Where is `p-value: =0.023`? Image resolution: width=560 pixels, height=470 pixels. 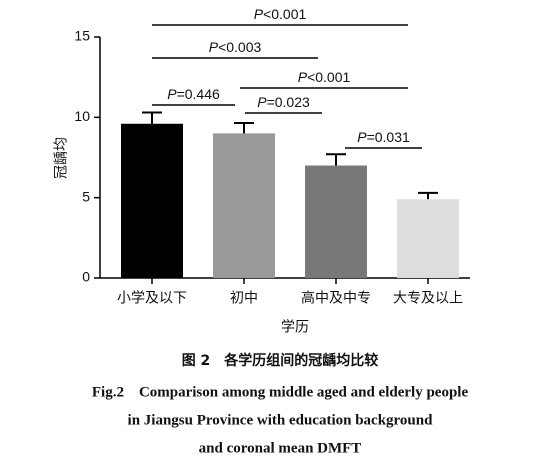
p-value: =0.023 is located at coordinates (288, 102).